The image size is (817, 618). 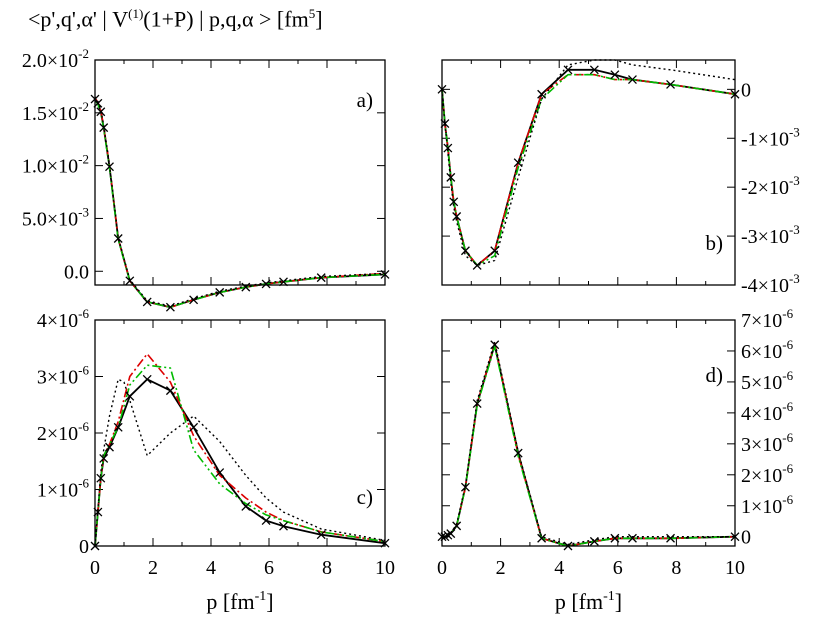 I want to click on series-line-black-solid, so click(x=588, y=167).